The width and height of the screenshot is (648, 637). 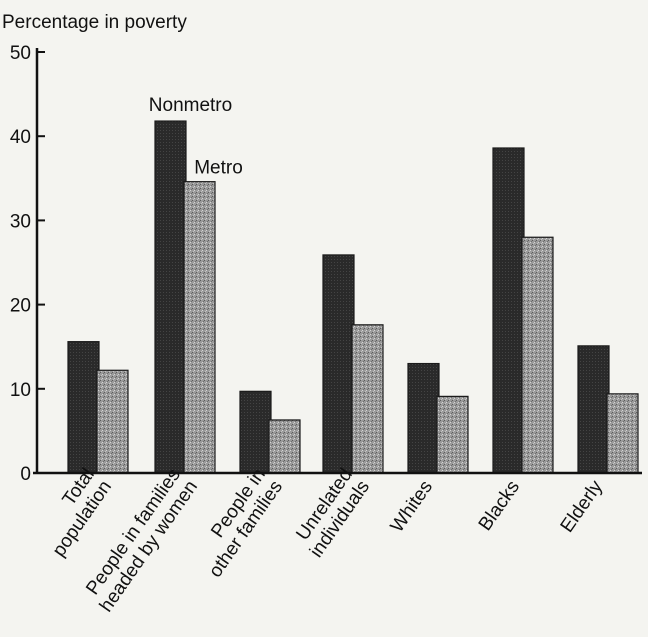 What do you see at coordinates (20, 221) in the screenshot?
I see `y-tick-label: 30` at bounding box center [20, 221].